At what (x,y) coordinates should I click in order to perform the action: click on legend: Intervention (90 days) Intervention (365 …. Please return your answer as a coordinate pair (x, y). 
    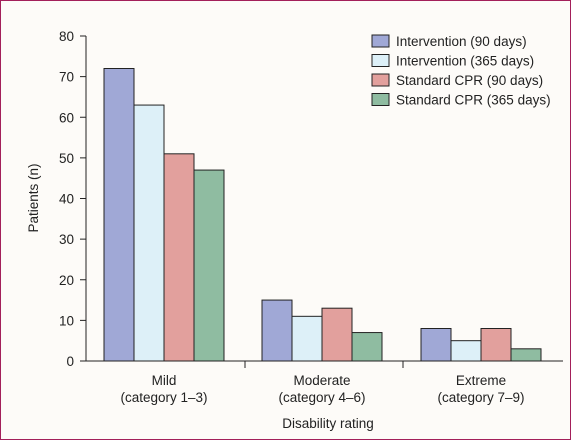
    Looking at the image, I should click on (461, 71).